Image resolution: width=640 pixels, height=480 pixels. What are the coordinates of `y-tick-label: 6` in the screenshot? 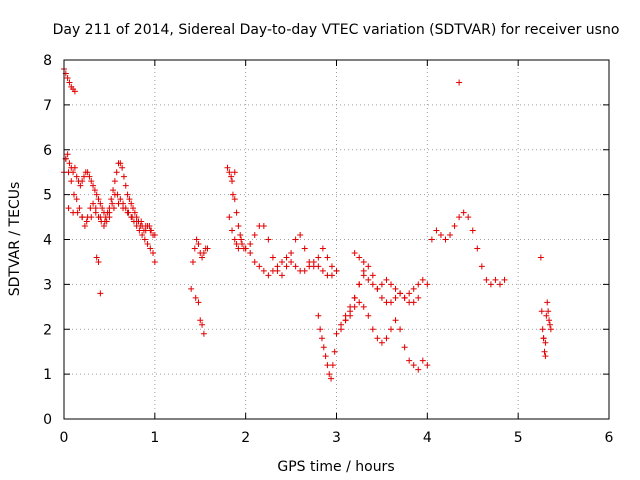 It's located at (47, 151).